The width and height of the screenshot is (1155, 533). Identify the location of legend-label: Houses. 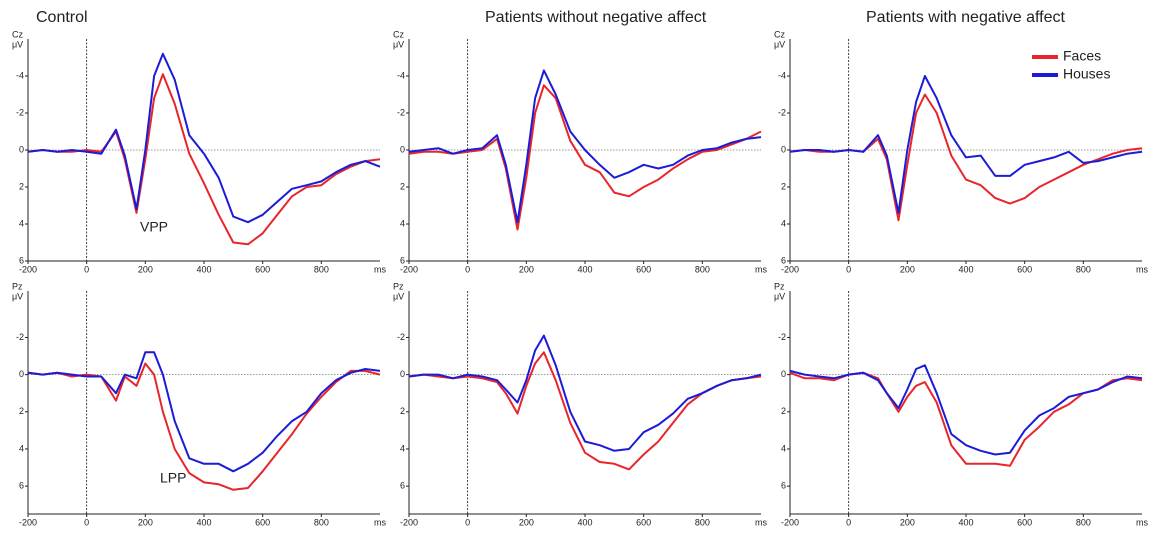
(1086, 74).